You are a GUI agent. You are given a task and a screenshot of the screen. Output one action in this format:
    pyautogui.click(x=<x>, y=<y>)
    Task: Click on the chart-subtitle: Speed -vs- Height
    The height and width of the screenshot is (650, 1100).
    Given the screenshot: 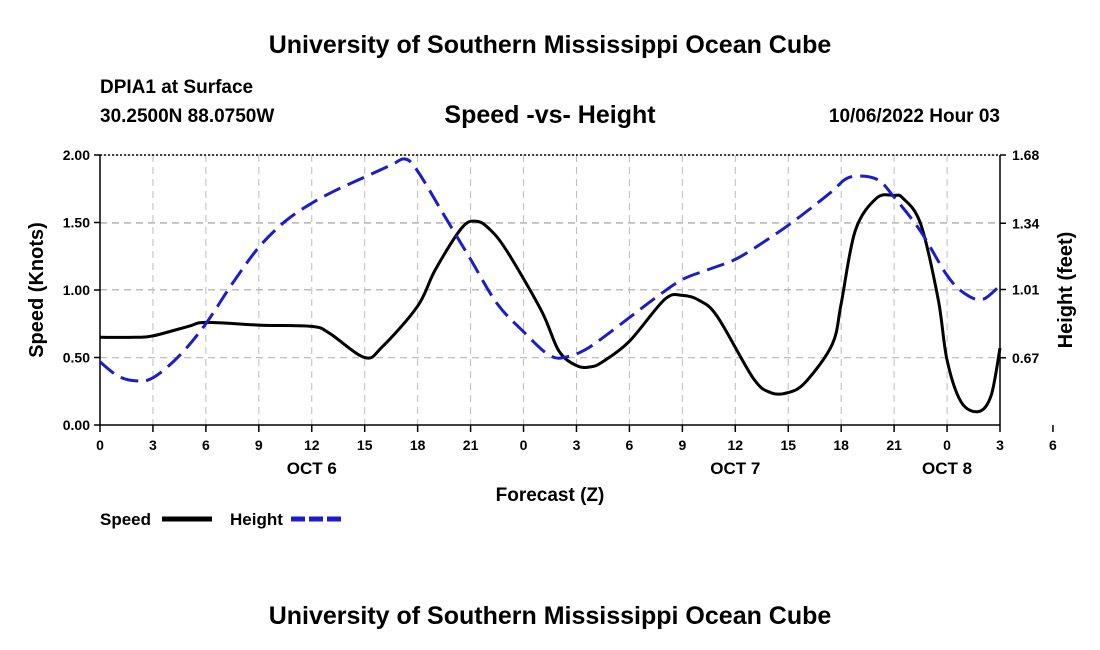 What is the action you would take?
    pyautogui.click(x=550, y=115)
    